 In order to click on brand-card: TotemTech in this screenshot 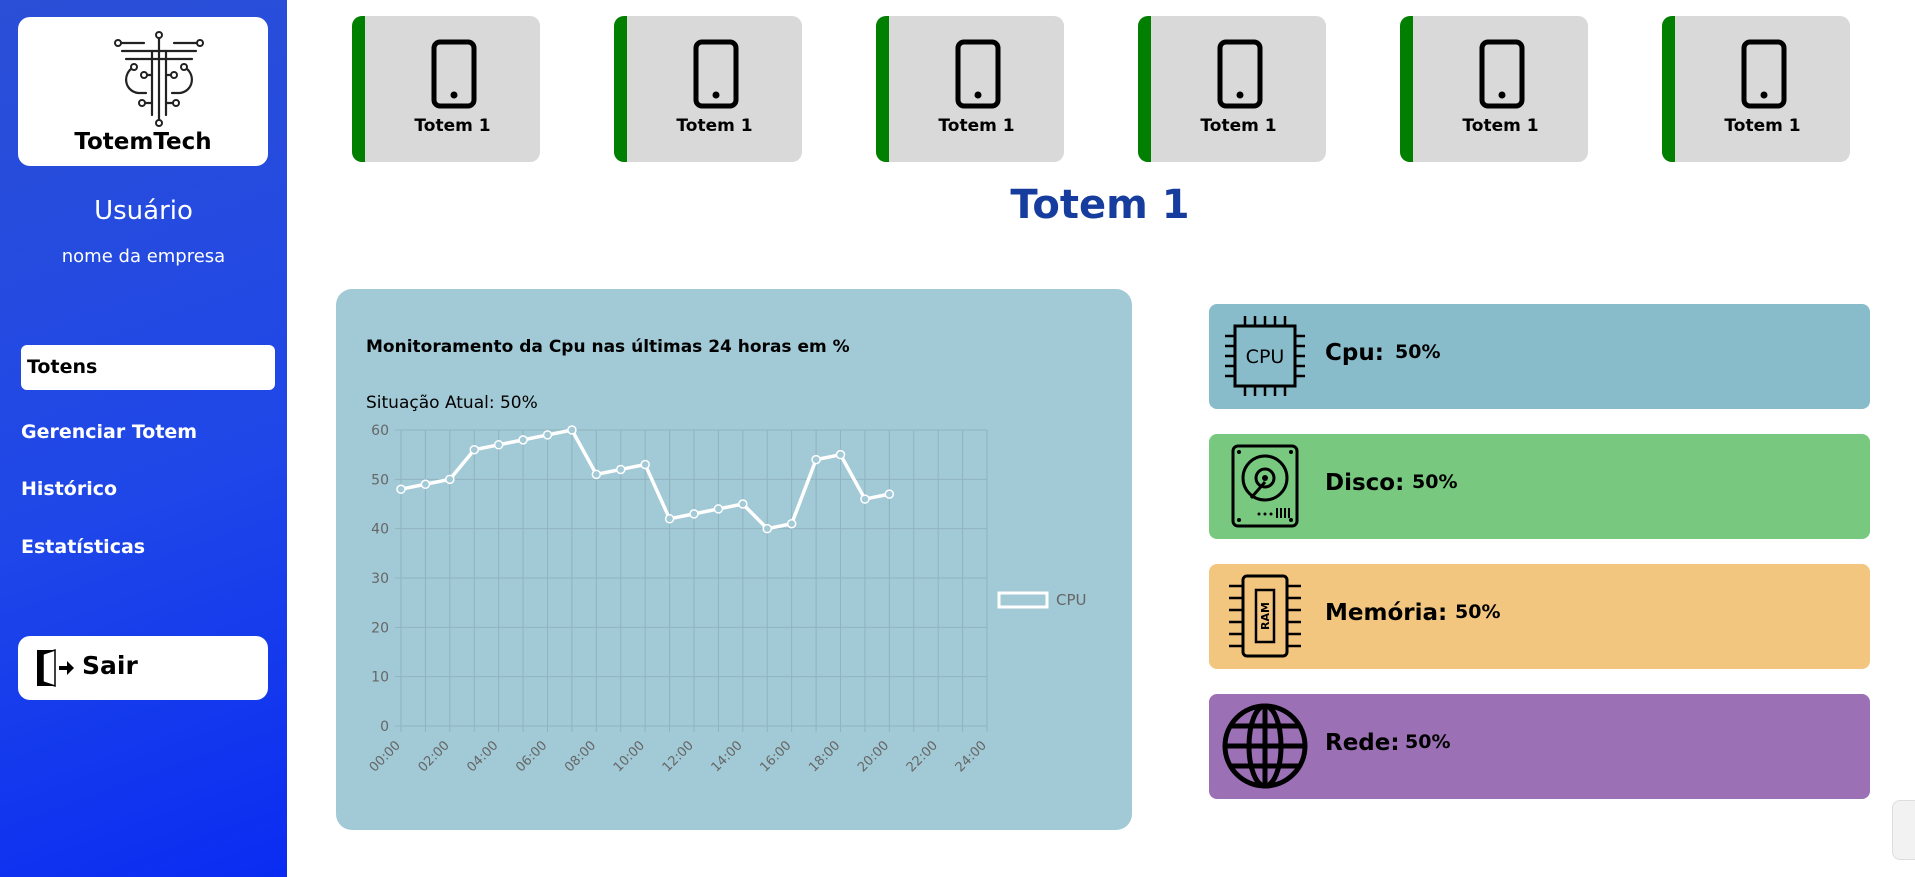, I will do `click(143, 91)`.